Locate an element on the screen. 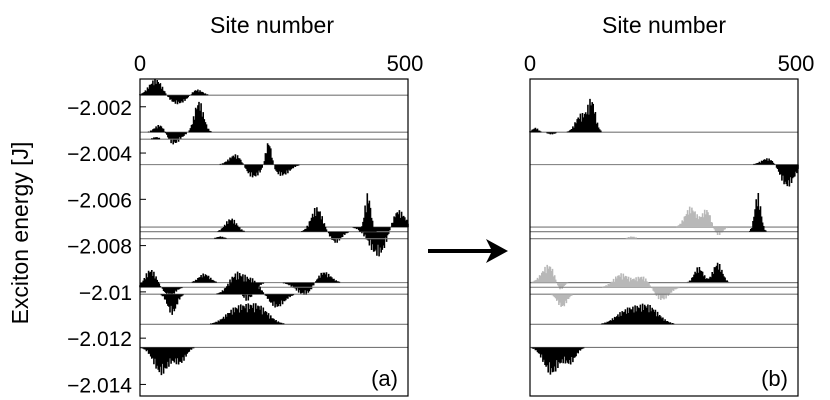 This screenshot has height=400, width=830. panel-b-x-tick-0: 0 is located at coordinates (530, 63).